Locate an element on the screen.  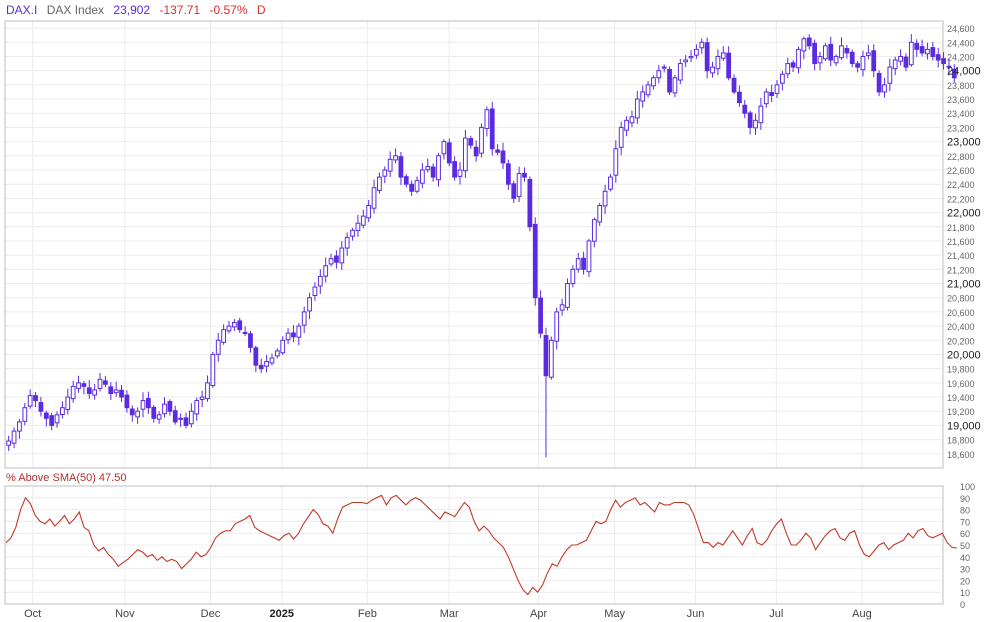
time-tick-label: May is located at coordinates (614, 614).